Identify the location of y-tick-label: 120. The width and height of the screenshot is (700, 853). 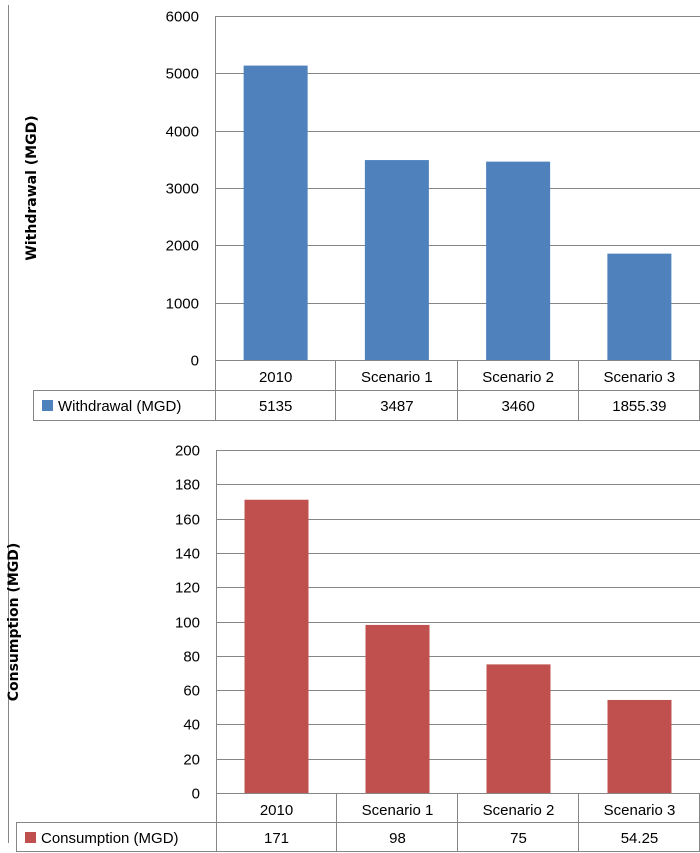
(187, 588).